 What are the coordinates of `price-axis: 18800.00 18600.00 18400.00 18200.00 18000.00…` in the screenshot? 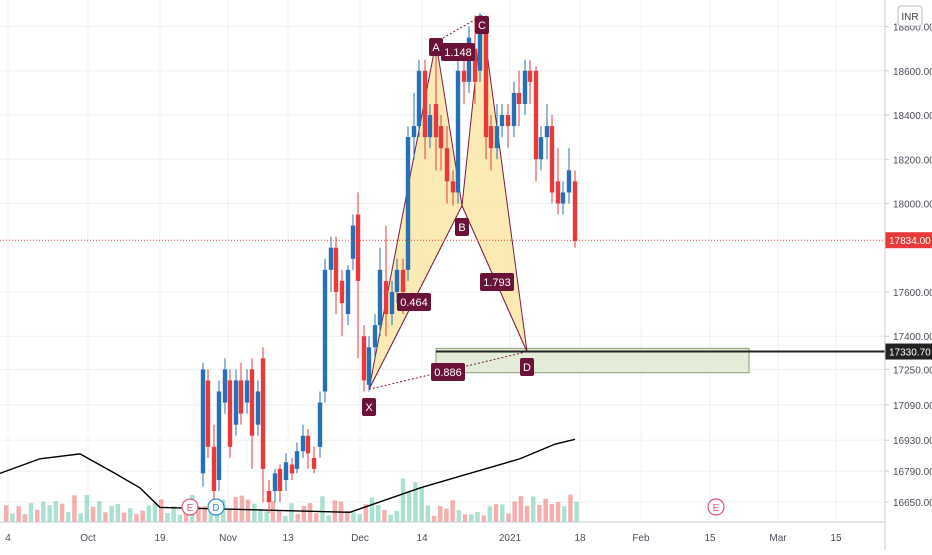 It's located at (908, 275).